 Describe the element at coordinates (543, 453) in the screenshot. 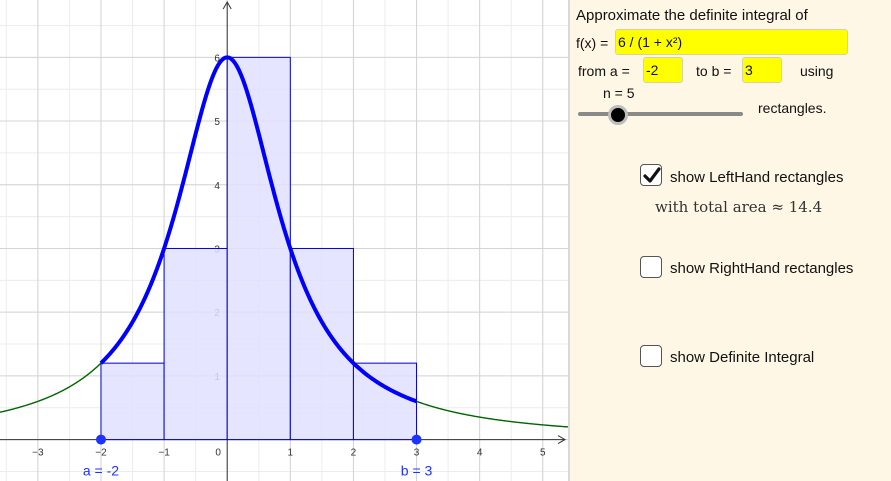

I see `x-tick-label: 5` at that location.